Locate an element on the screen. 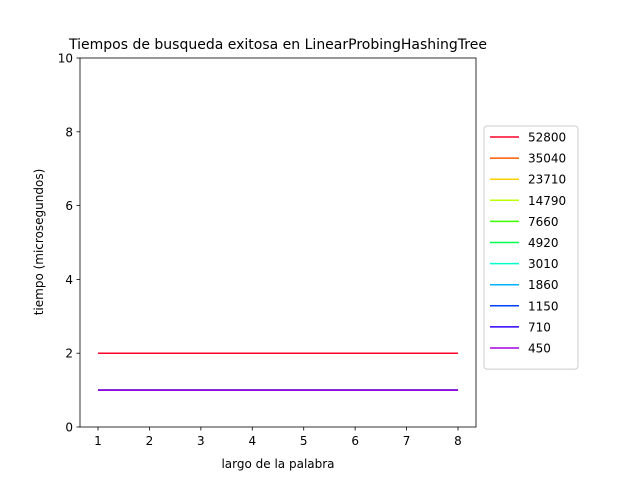  legend-label-4920: 4920 is located at coordinates (543, 243).